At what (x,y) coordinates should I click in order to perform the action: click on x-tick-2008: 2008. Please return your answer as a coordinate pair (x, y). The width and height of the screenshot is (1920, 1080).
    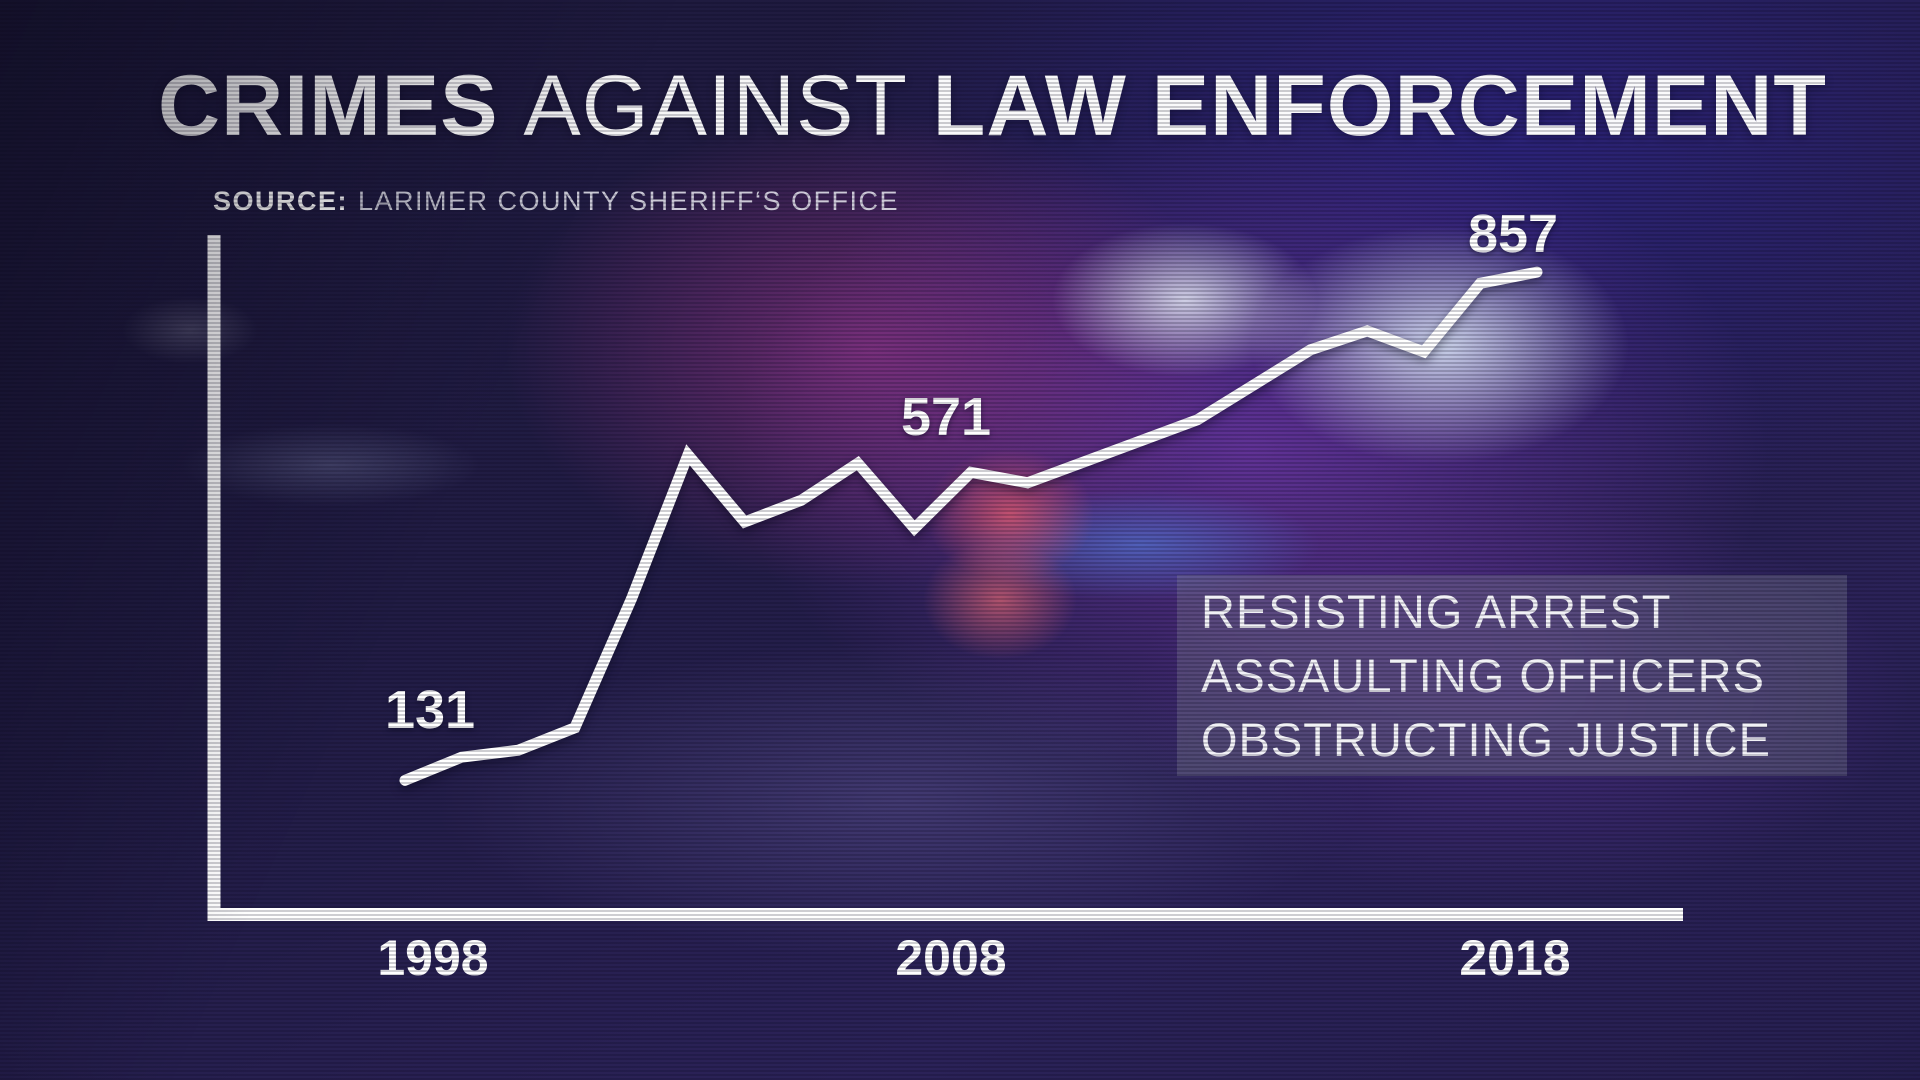
    Looking at the image, I should click on (950, 958).